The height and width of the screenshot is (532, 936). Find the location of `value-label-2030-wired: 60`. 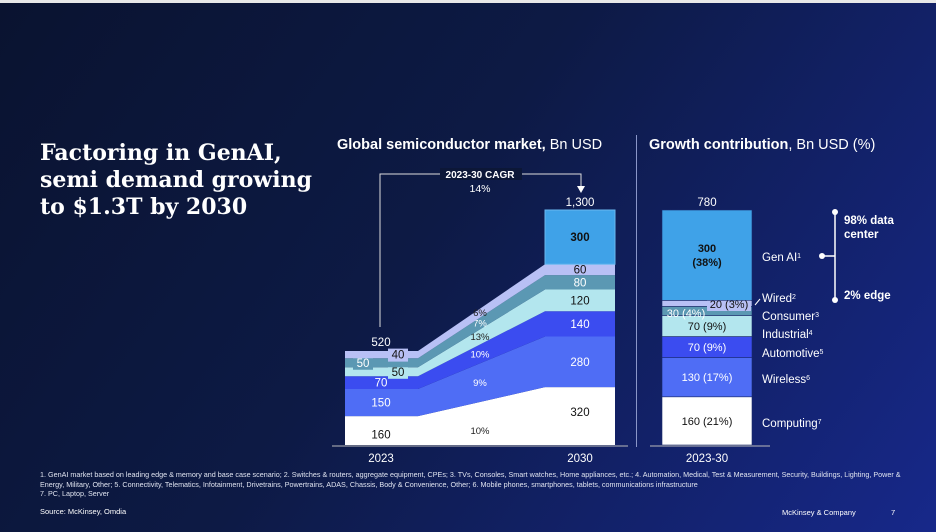

value-label-2030-wired: 60 is located at coordinates (580, 271).